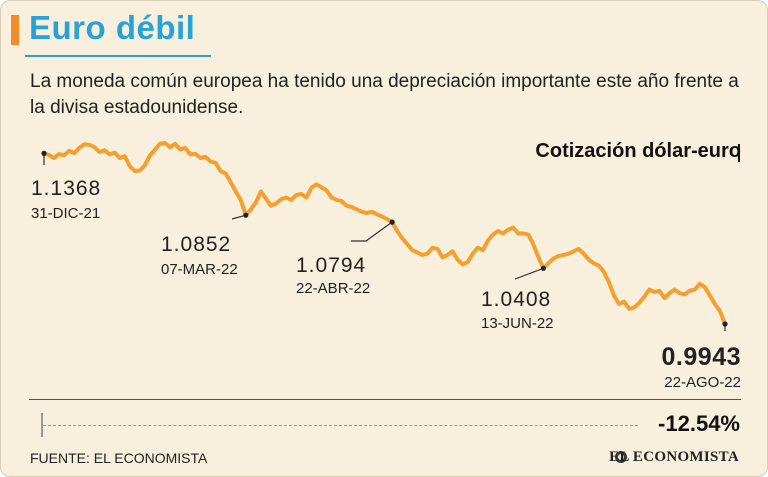 The width and height of the screenshot is (768, 477). Describe the element at coordinates (385, 399) in the screenshot. I see `footer-divider` at that location.